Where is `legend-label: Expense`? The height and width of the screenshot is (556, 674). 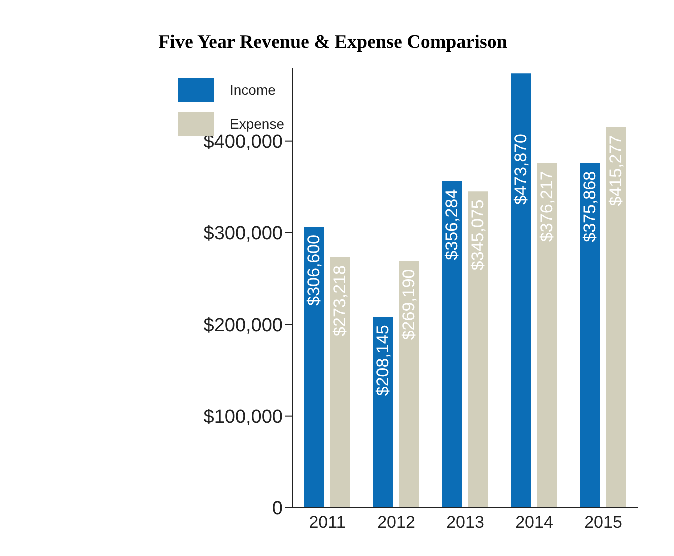
legend-label: Expense is located at coordinates (257, 124).